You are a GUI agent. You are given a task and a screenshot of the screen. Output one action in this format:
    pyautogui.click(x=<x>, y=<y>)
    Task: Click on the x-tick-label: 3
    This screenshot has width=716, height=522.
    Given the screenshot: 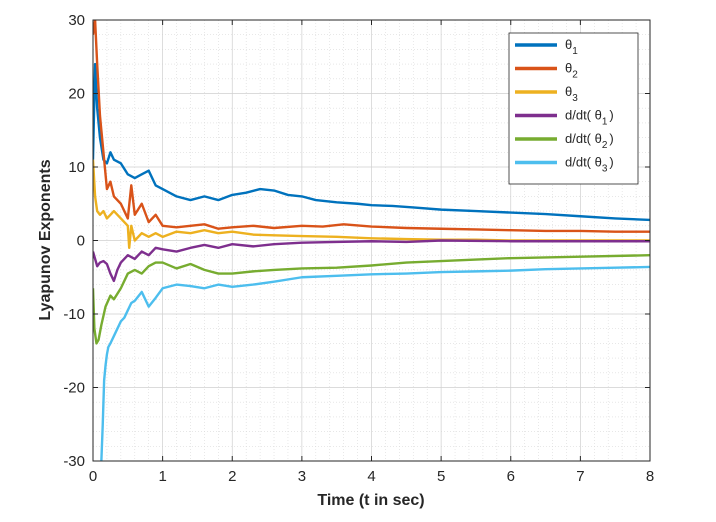 What is the action you would take?
    pyautogui.click(x=302, y=476)
    